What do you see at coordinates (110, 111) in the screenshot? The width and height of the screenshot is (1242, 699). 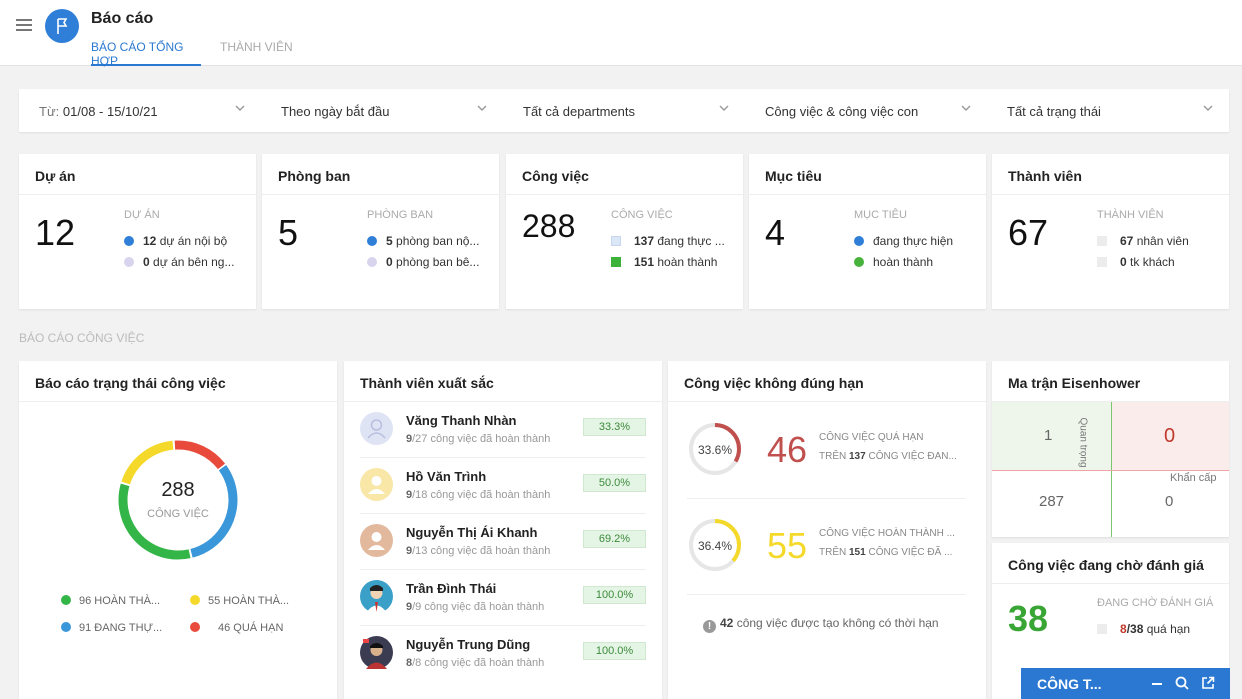 I see `date-range-value: 01/08 - 15/10/21` at bounding box center [110, 111].